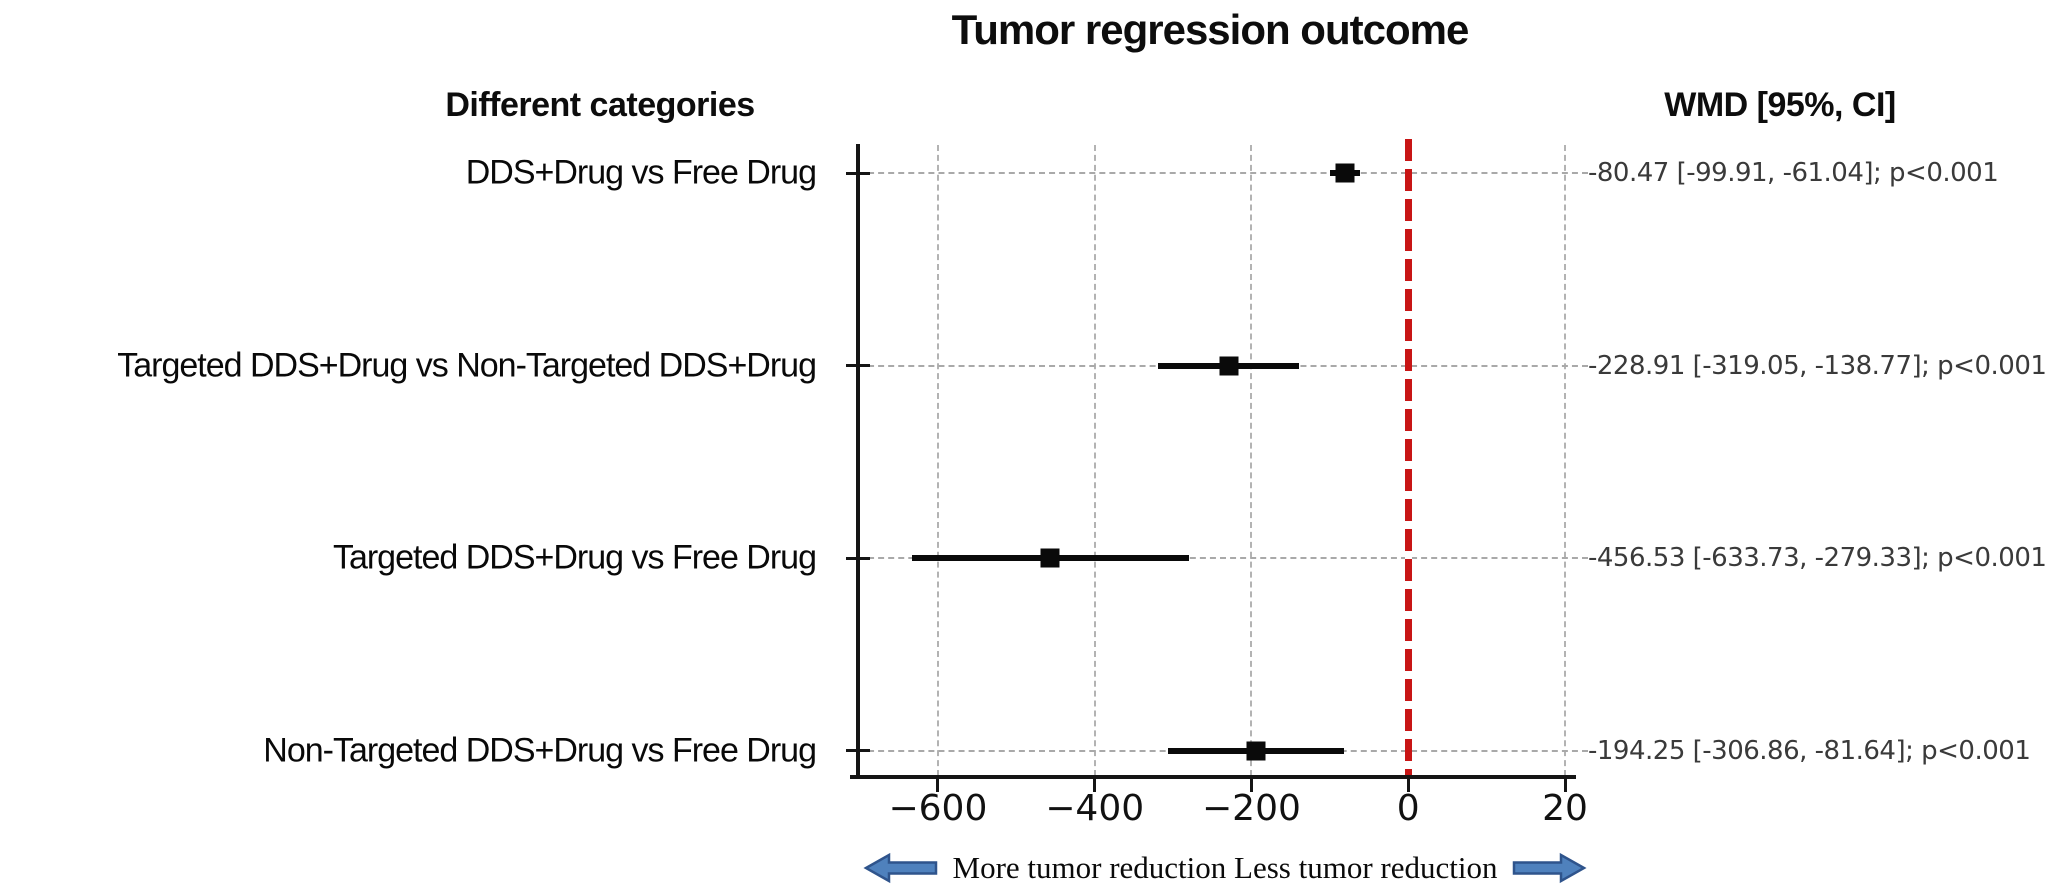 The image size is (2056, 892). I want to click on left-arrow-icon, so click(899, 868).